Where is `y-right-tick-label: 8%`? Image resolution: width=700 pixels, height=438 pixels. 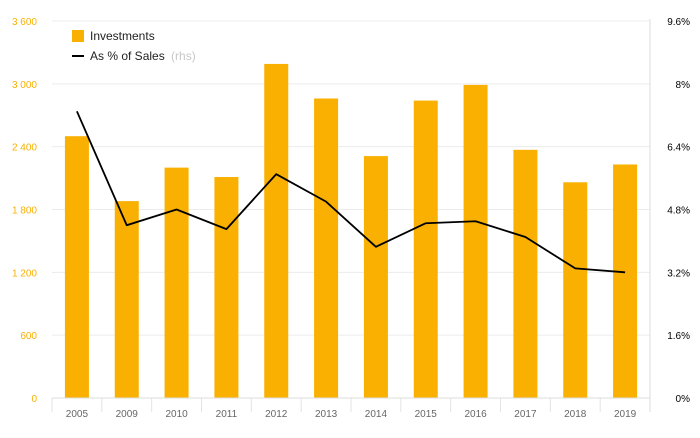
y-right-tick-label: 8% is located at coordinates (683, 85).